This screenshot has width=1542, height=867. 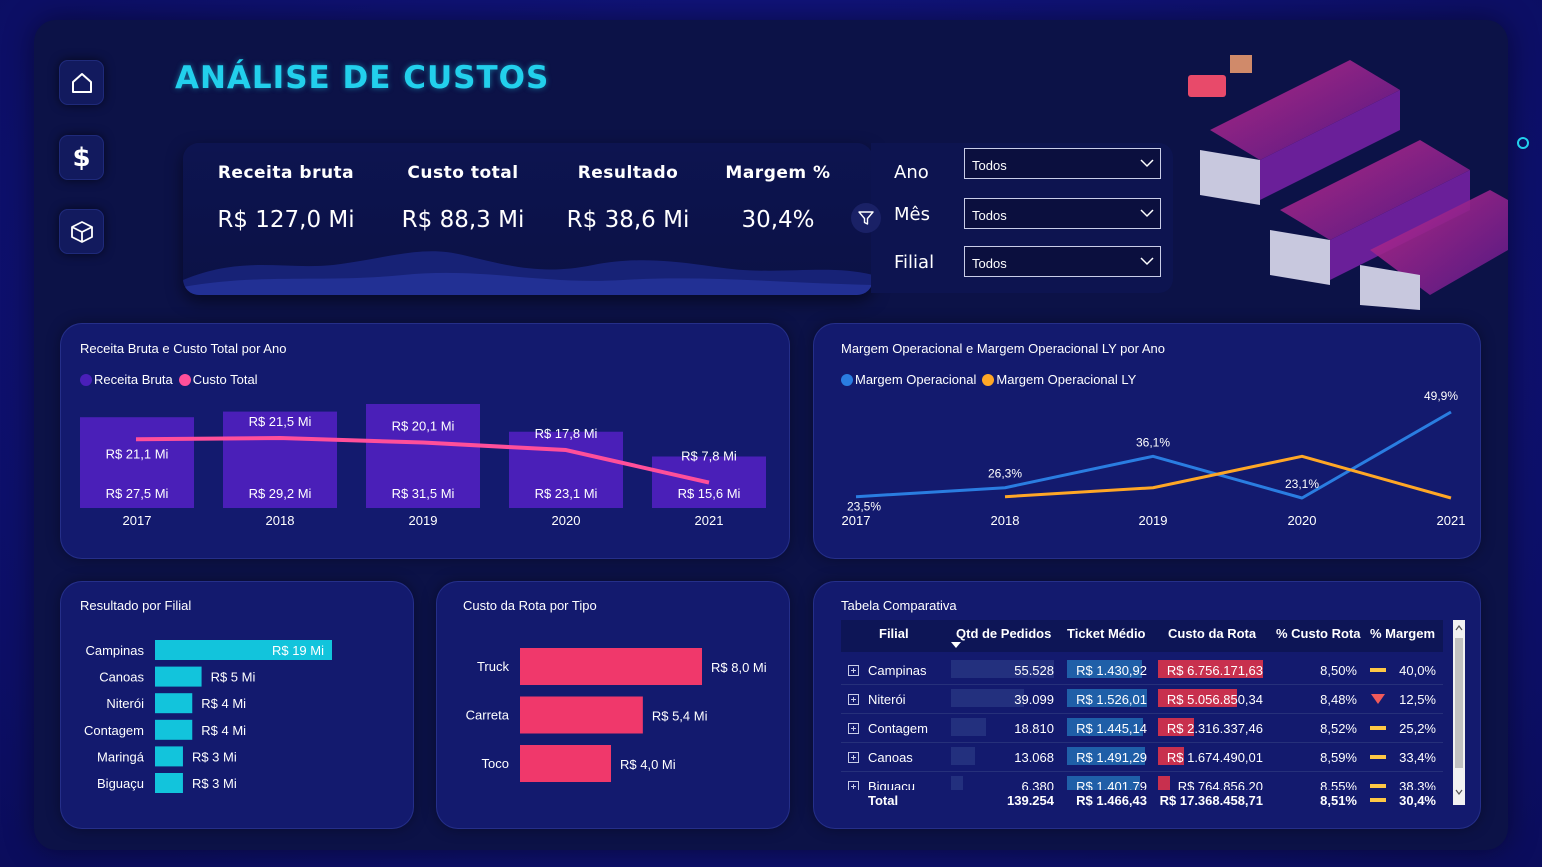 What do you see at coordinates (1417, 784) in the screenshot?
I see `cell-margem: 38,3%` at bounding box center [1417, 784].